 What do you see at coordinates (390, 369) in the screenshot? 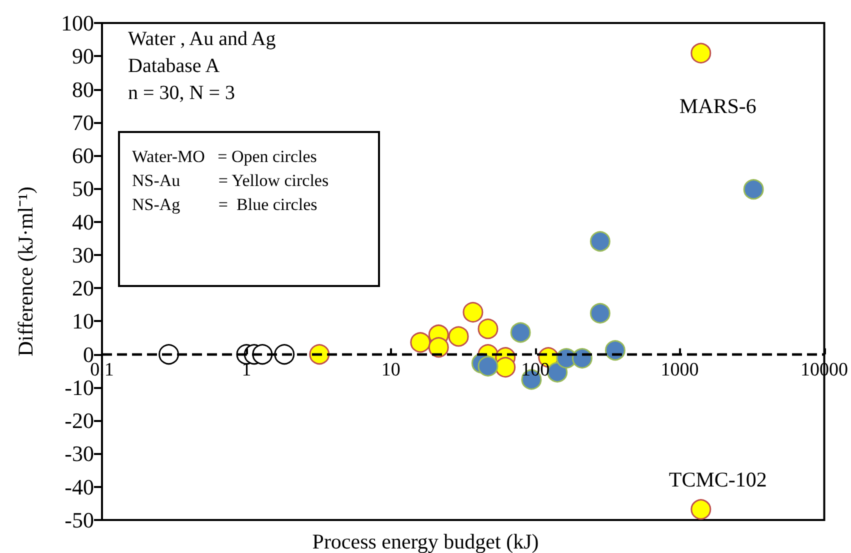
I see `x-tick-label: 10` at bounding box center [390, 369].